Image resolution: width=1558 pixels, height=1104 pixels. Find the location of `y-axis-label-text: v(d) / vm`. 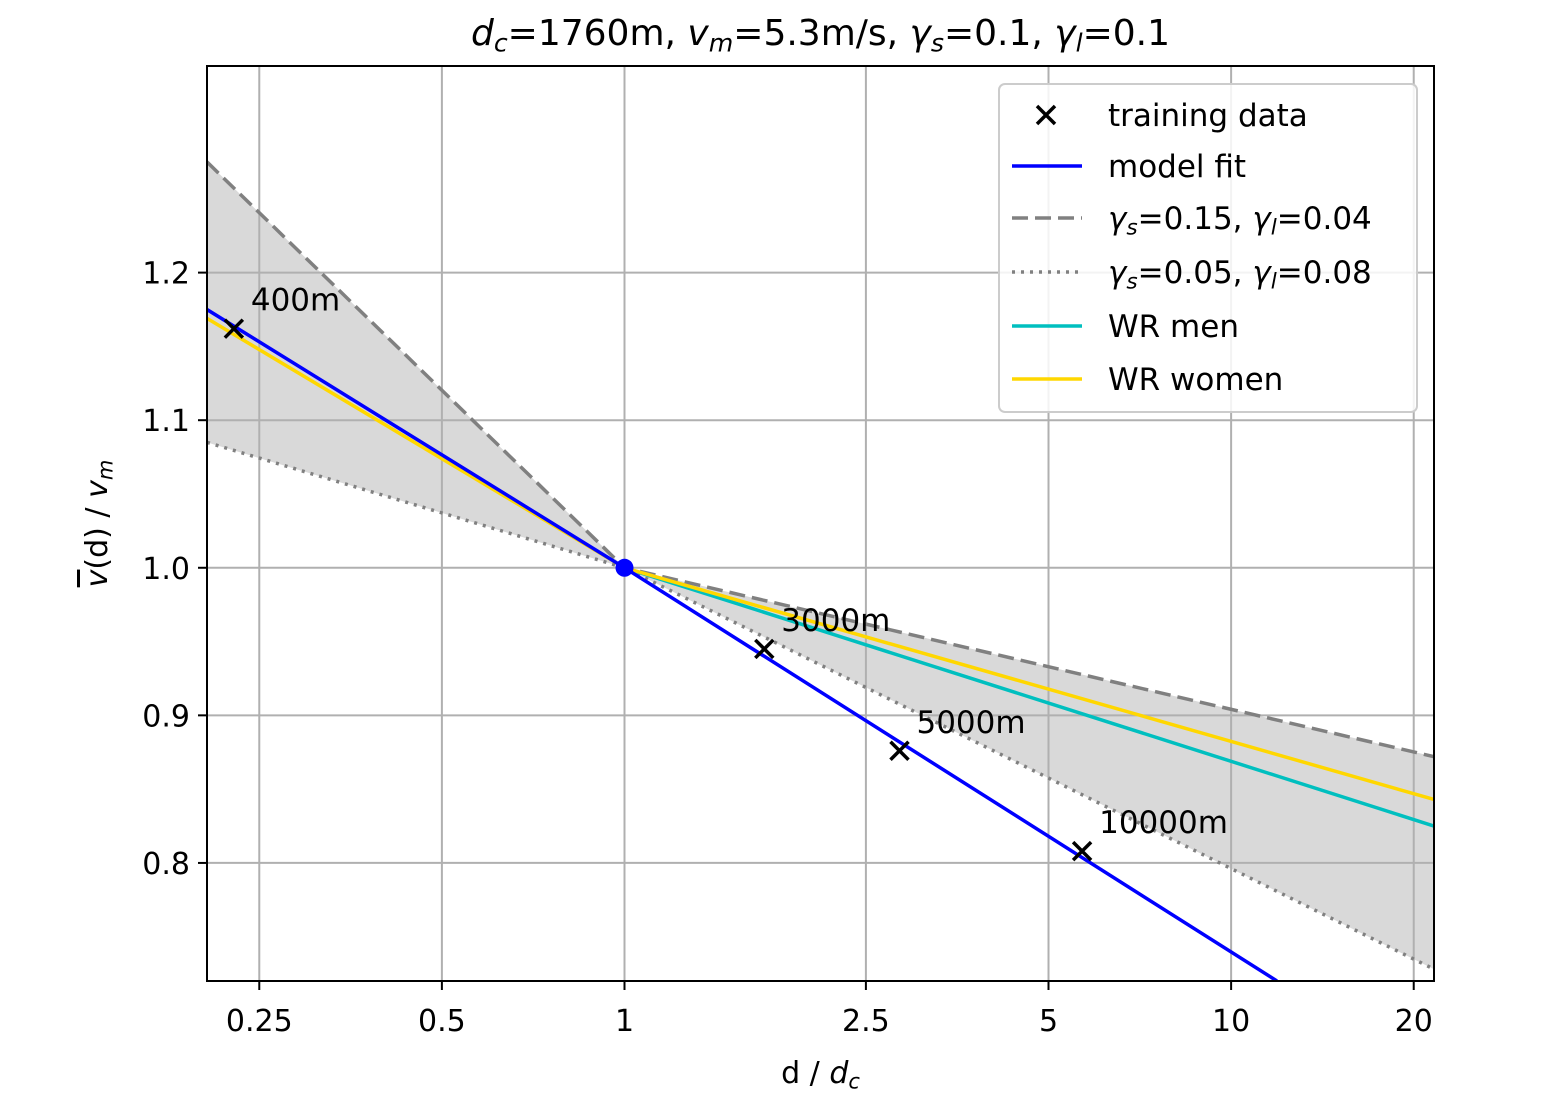

y-axis-label-text: v(d) / vm is located at coordinates (98, 524).